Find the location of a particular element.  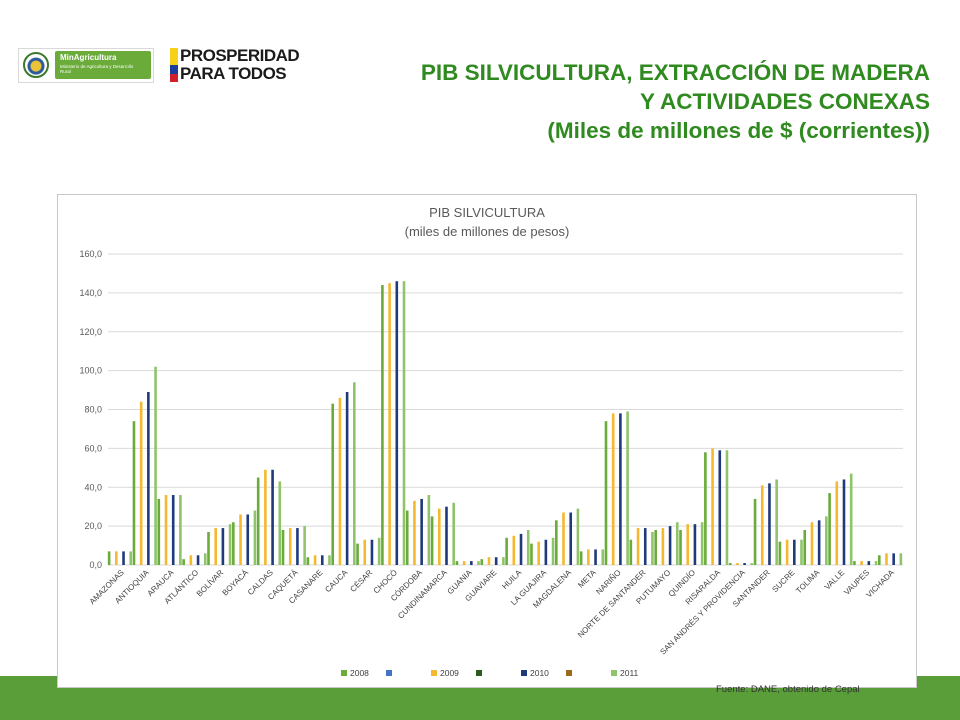

legend-label: 2011 is located at coordinates (629, 673).